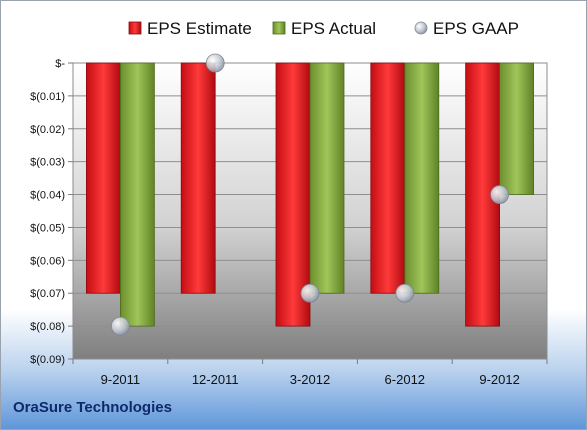 Image resolution: width=587 pixels, height=430 pixels. What do you see at coordinates (47, 228) in the screenshot?
I see `y-tick-label: $(0.05)` at bounding box center [47, 228].